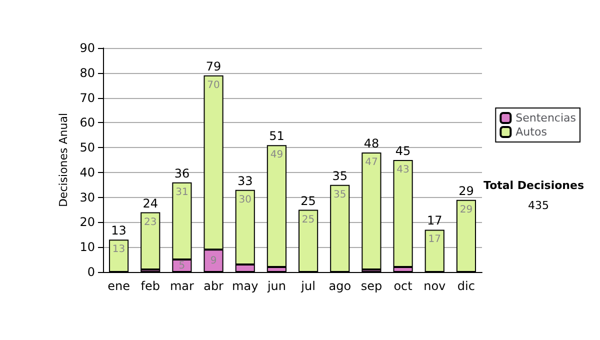  Describe the element at coordinates (340, 175) in the screenshot. I see `total-label: 35` at that location.